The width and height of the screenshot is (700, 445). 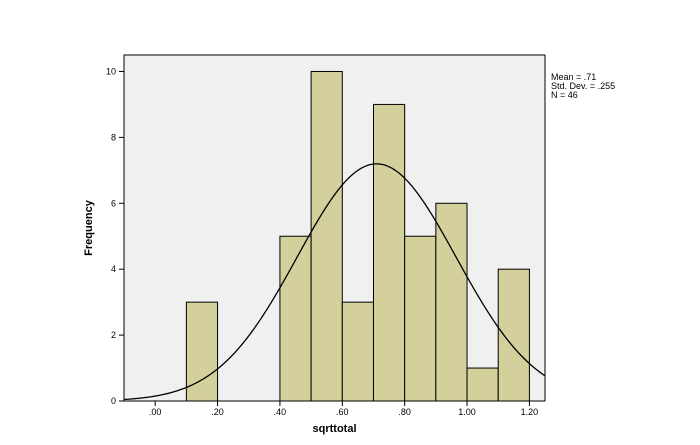 I want to click on x-tick-label: .00, so click(x=155, y=412).